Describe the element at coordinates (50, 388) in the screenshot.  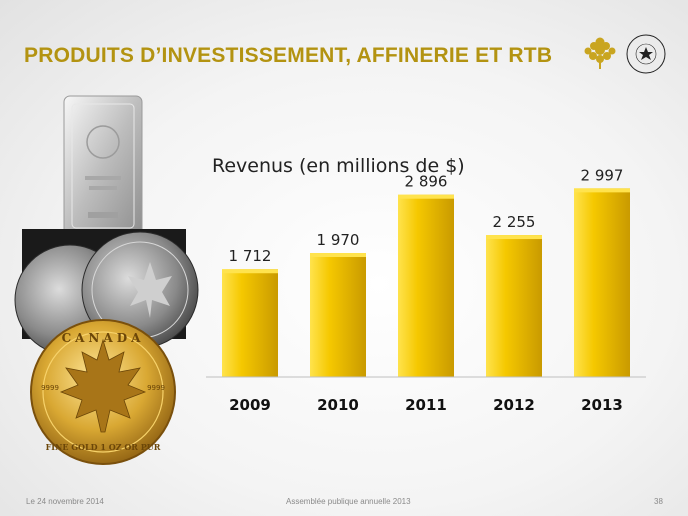
I see `coin-left-purity: 9999` at that location.